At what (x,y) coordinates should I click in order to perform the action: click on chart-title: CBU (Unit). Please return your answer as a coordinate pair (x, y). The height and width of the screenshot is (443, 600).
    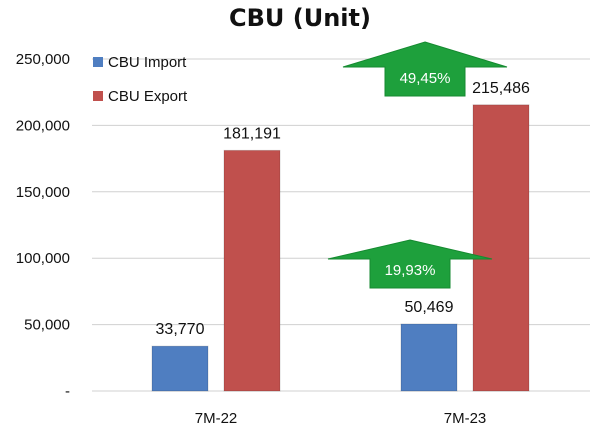
    Looking at the image, I should click on (300, 18).